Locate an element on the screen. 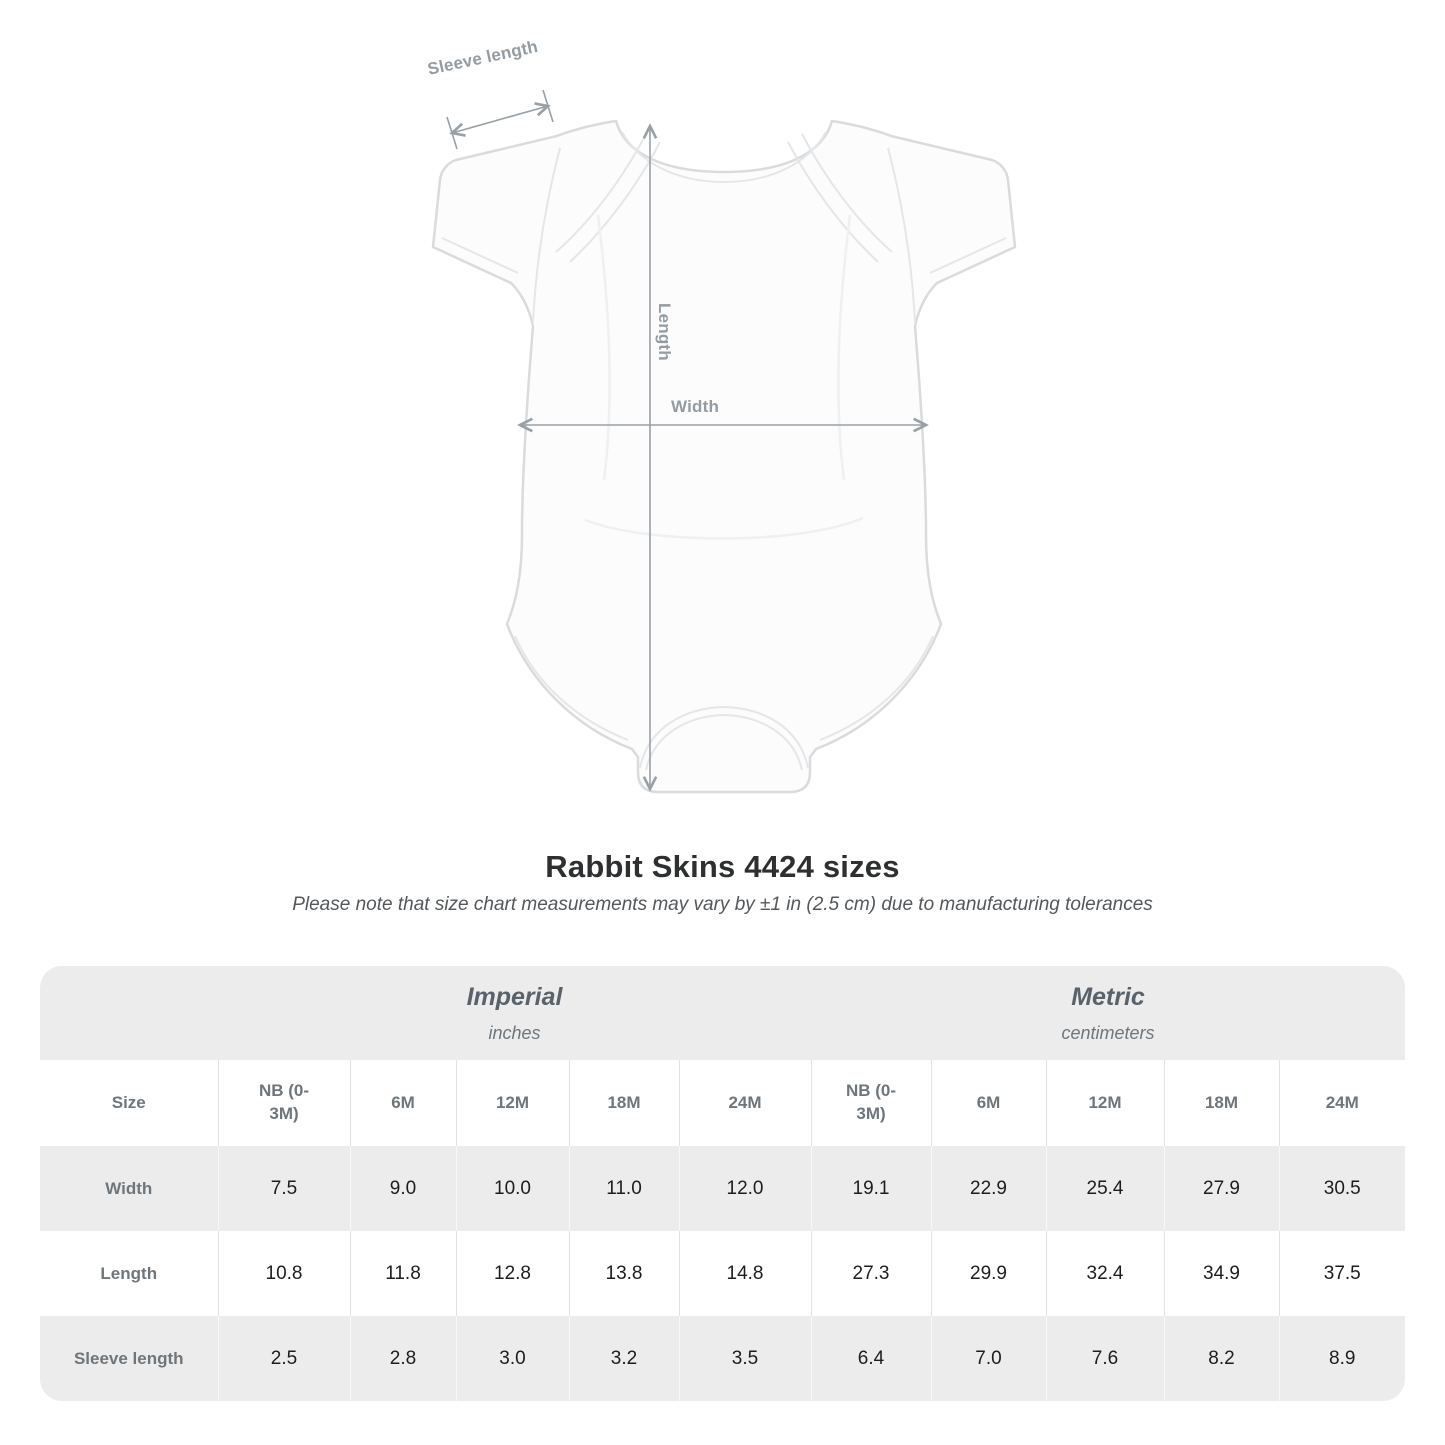  col-header-metric-18m: 18M is located at coordinates (1221, 1103).